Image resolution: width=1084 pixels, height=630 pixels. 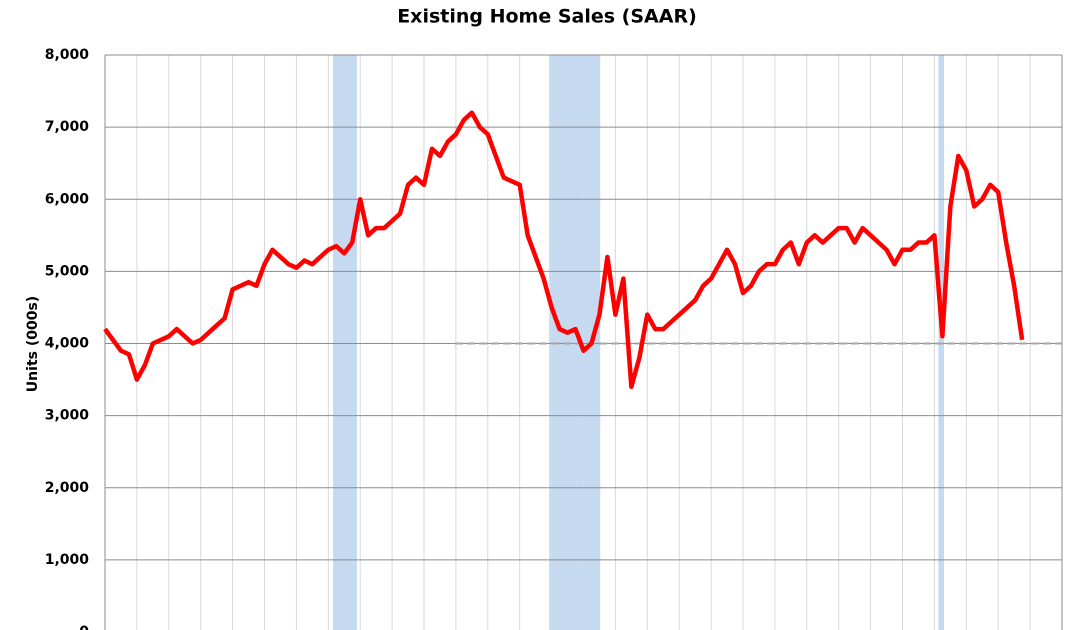 What do you see at coordinates (33, 344) in the screenshot?
I see `y-axis-label: Units (000s)` at bounding box center [33, 344].